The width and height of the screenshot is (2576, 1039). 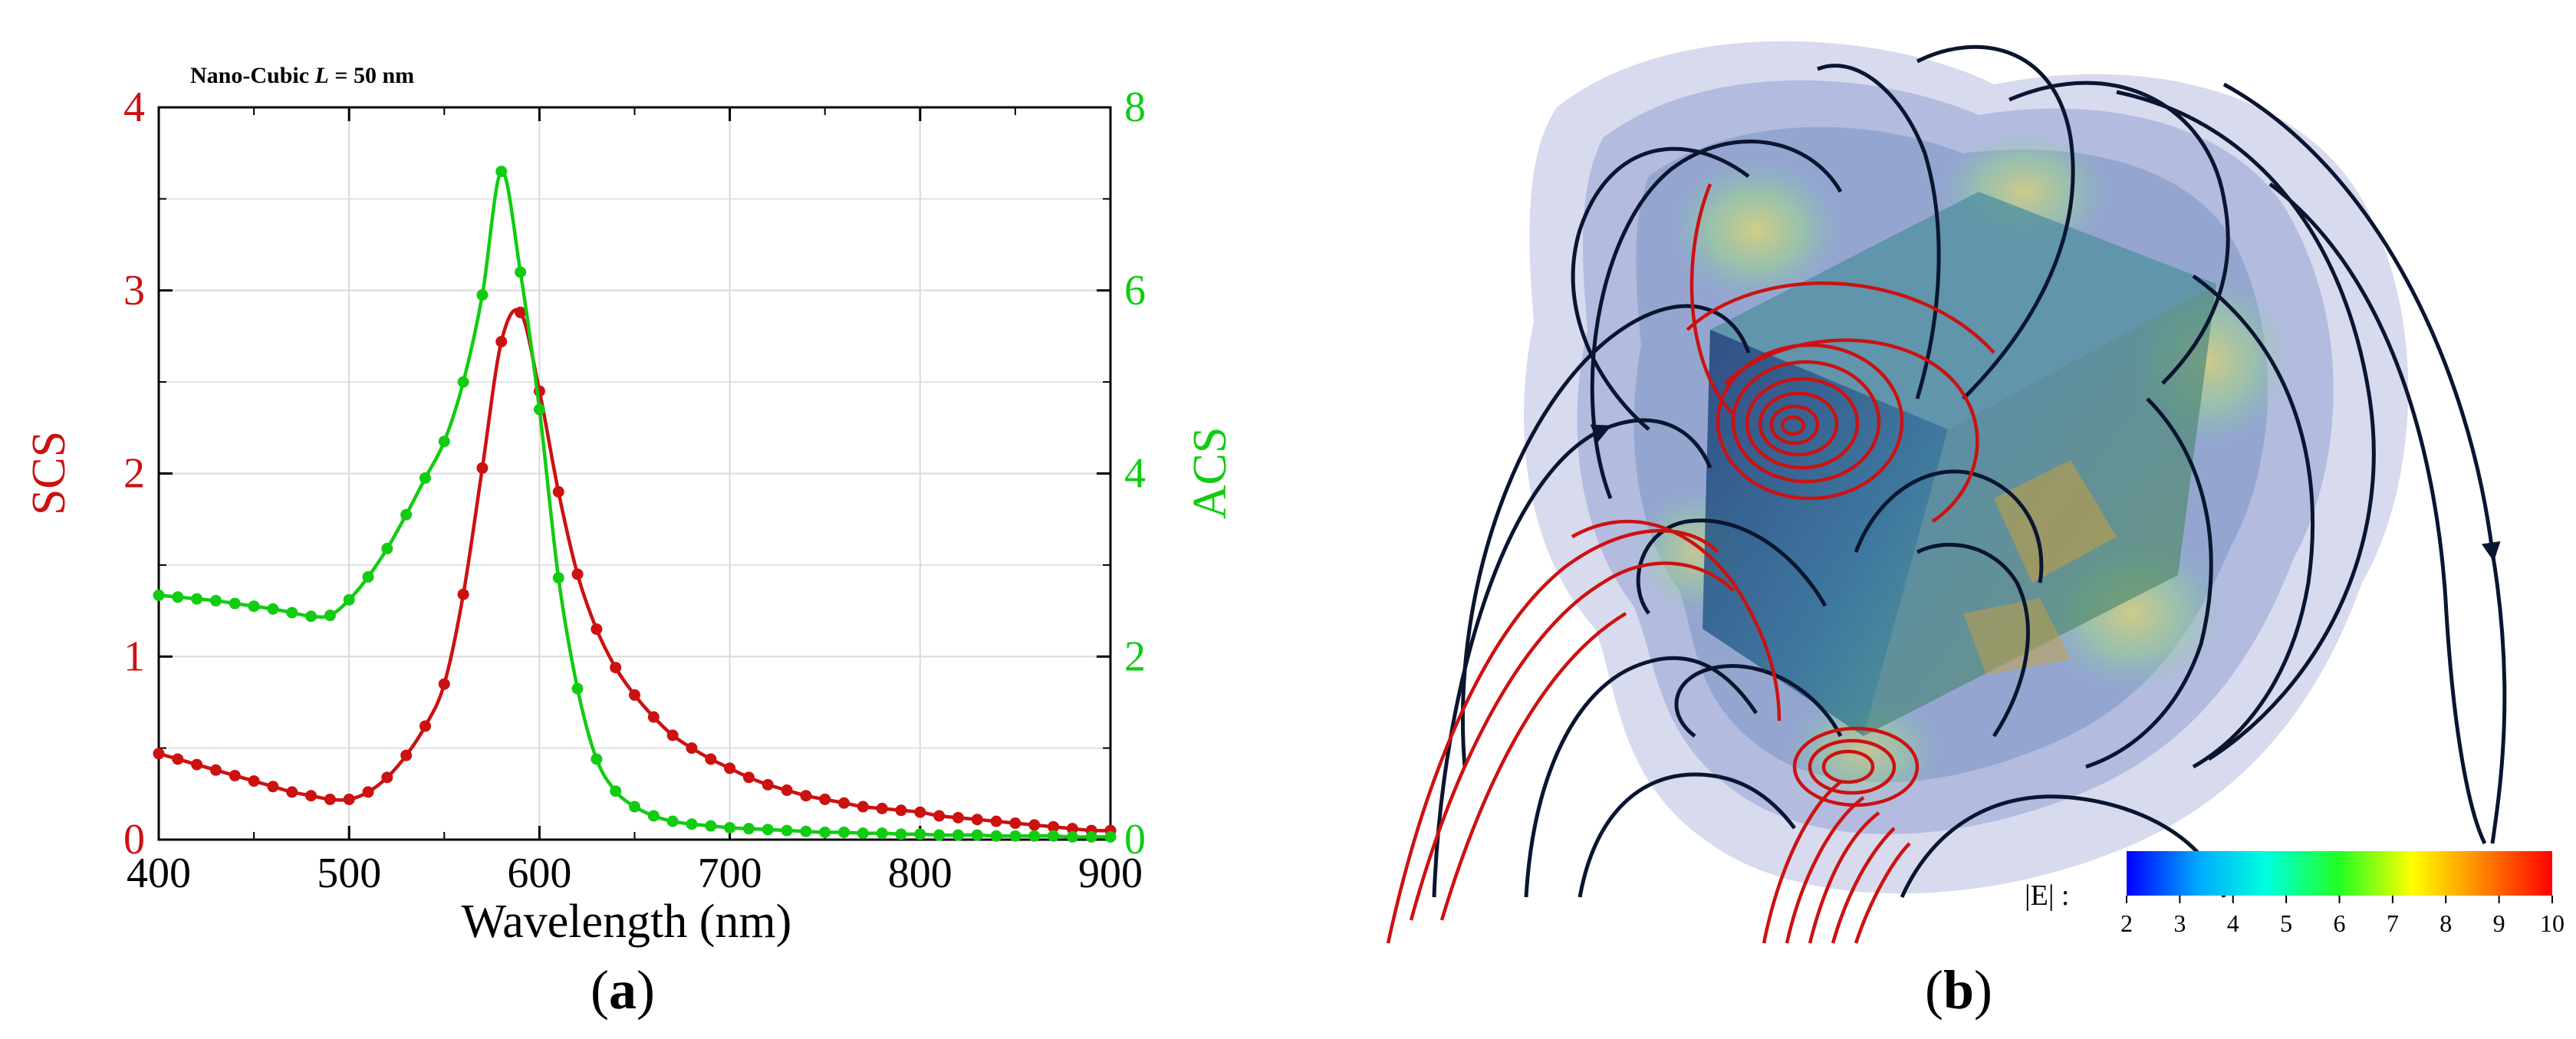 What do you see at coordinates (49, 473) in the screenshot?
I see `y-axis-label-left: SCS` at bounding box center [49, 473].